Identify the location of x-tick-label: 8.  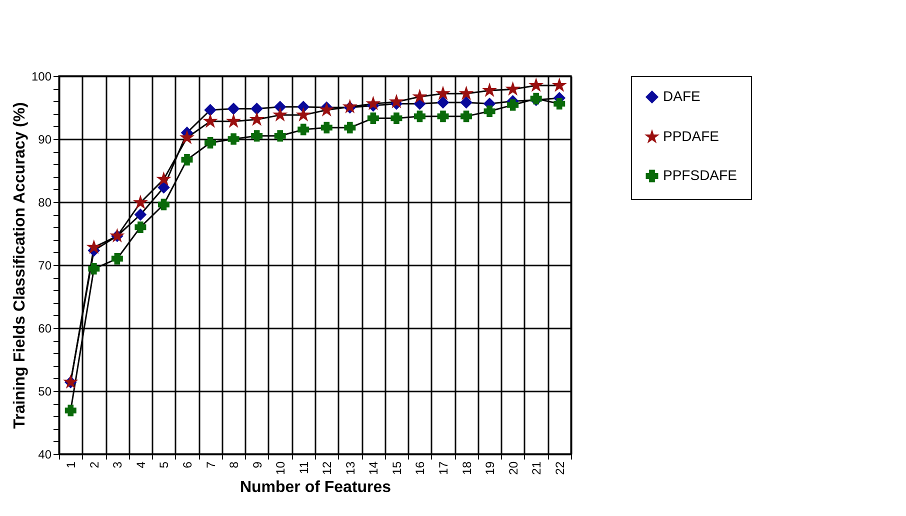
(234, 464).